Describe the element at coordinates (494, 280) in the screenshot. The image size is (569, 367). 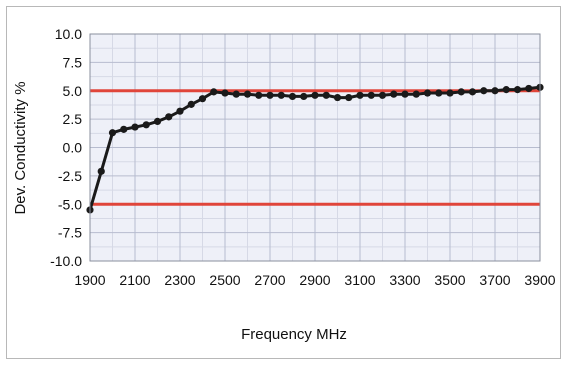
I see `x-tick-label: 3700` at that location.